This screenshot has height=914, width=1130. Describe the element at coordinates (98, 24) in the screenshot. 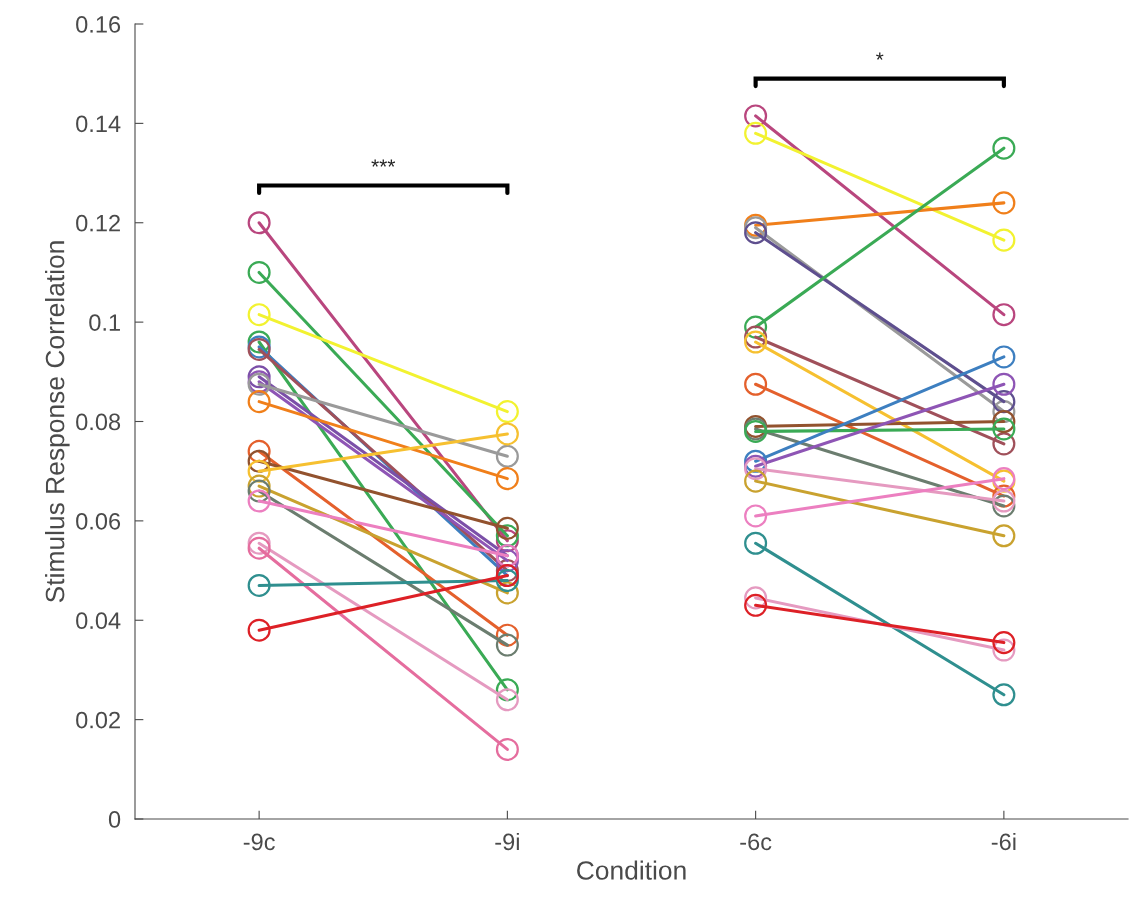

I see `y-tick-label: 0.16` at that location.